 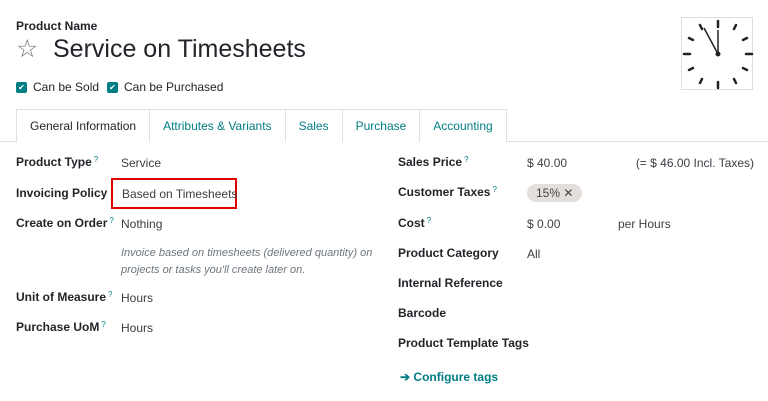 I want to click on can-be-sold-checkbox: ✔ Can be Sold, so click(x=57, y=87).